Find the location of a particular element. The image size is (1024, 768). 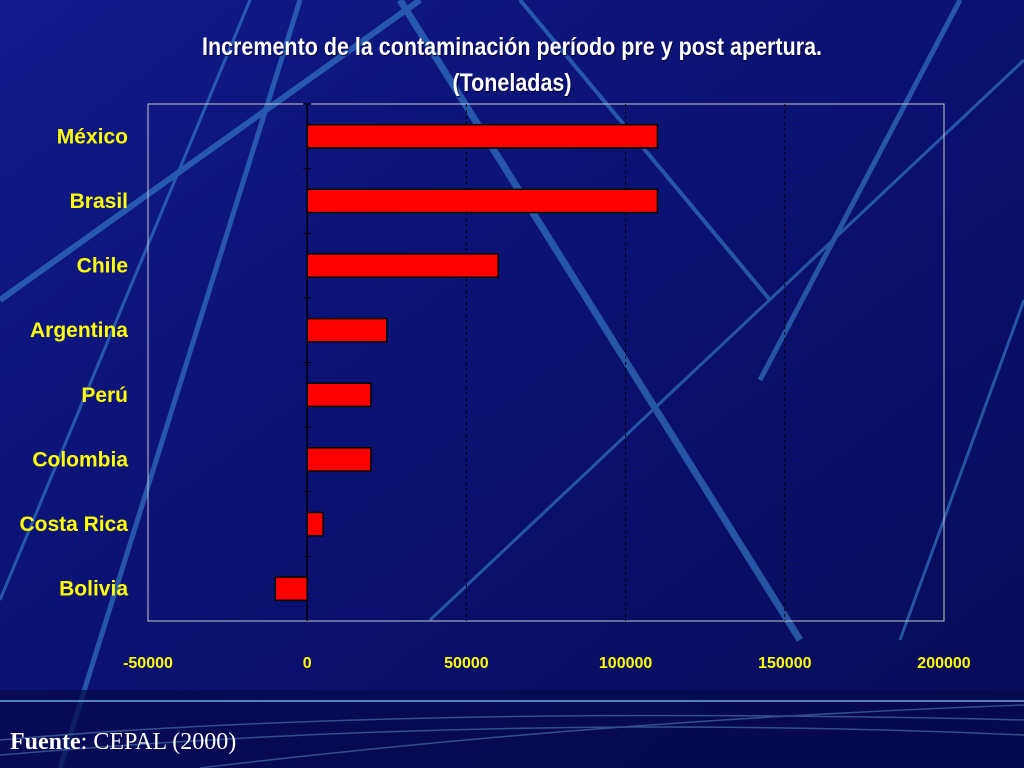

bar-perú is located at coordinates (339, 395).